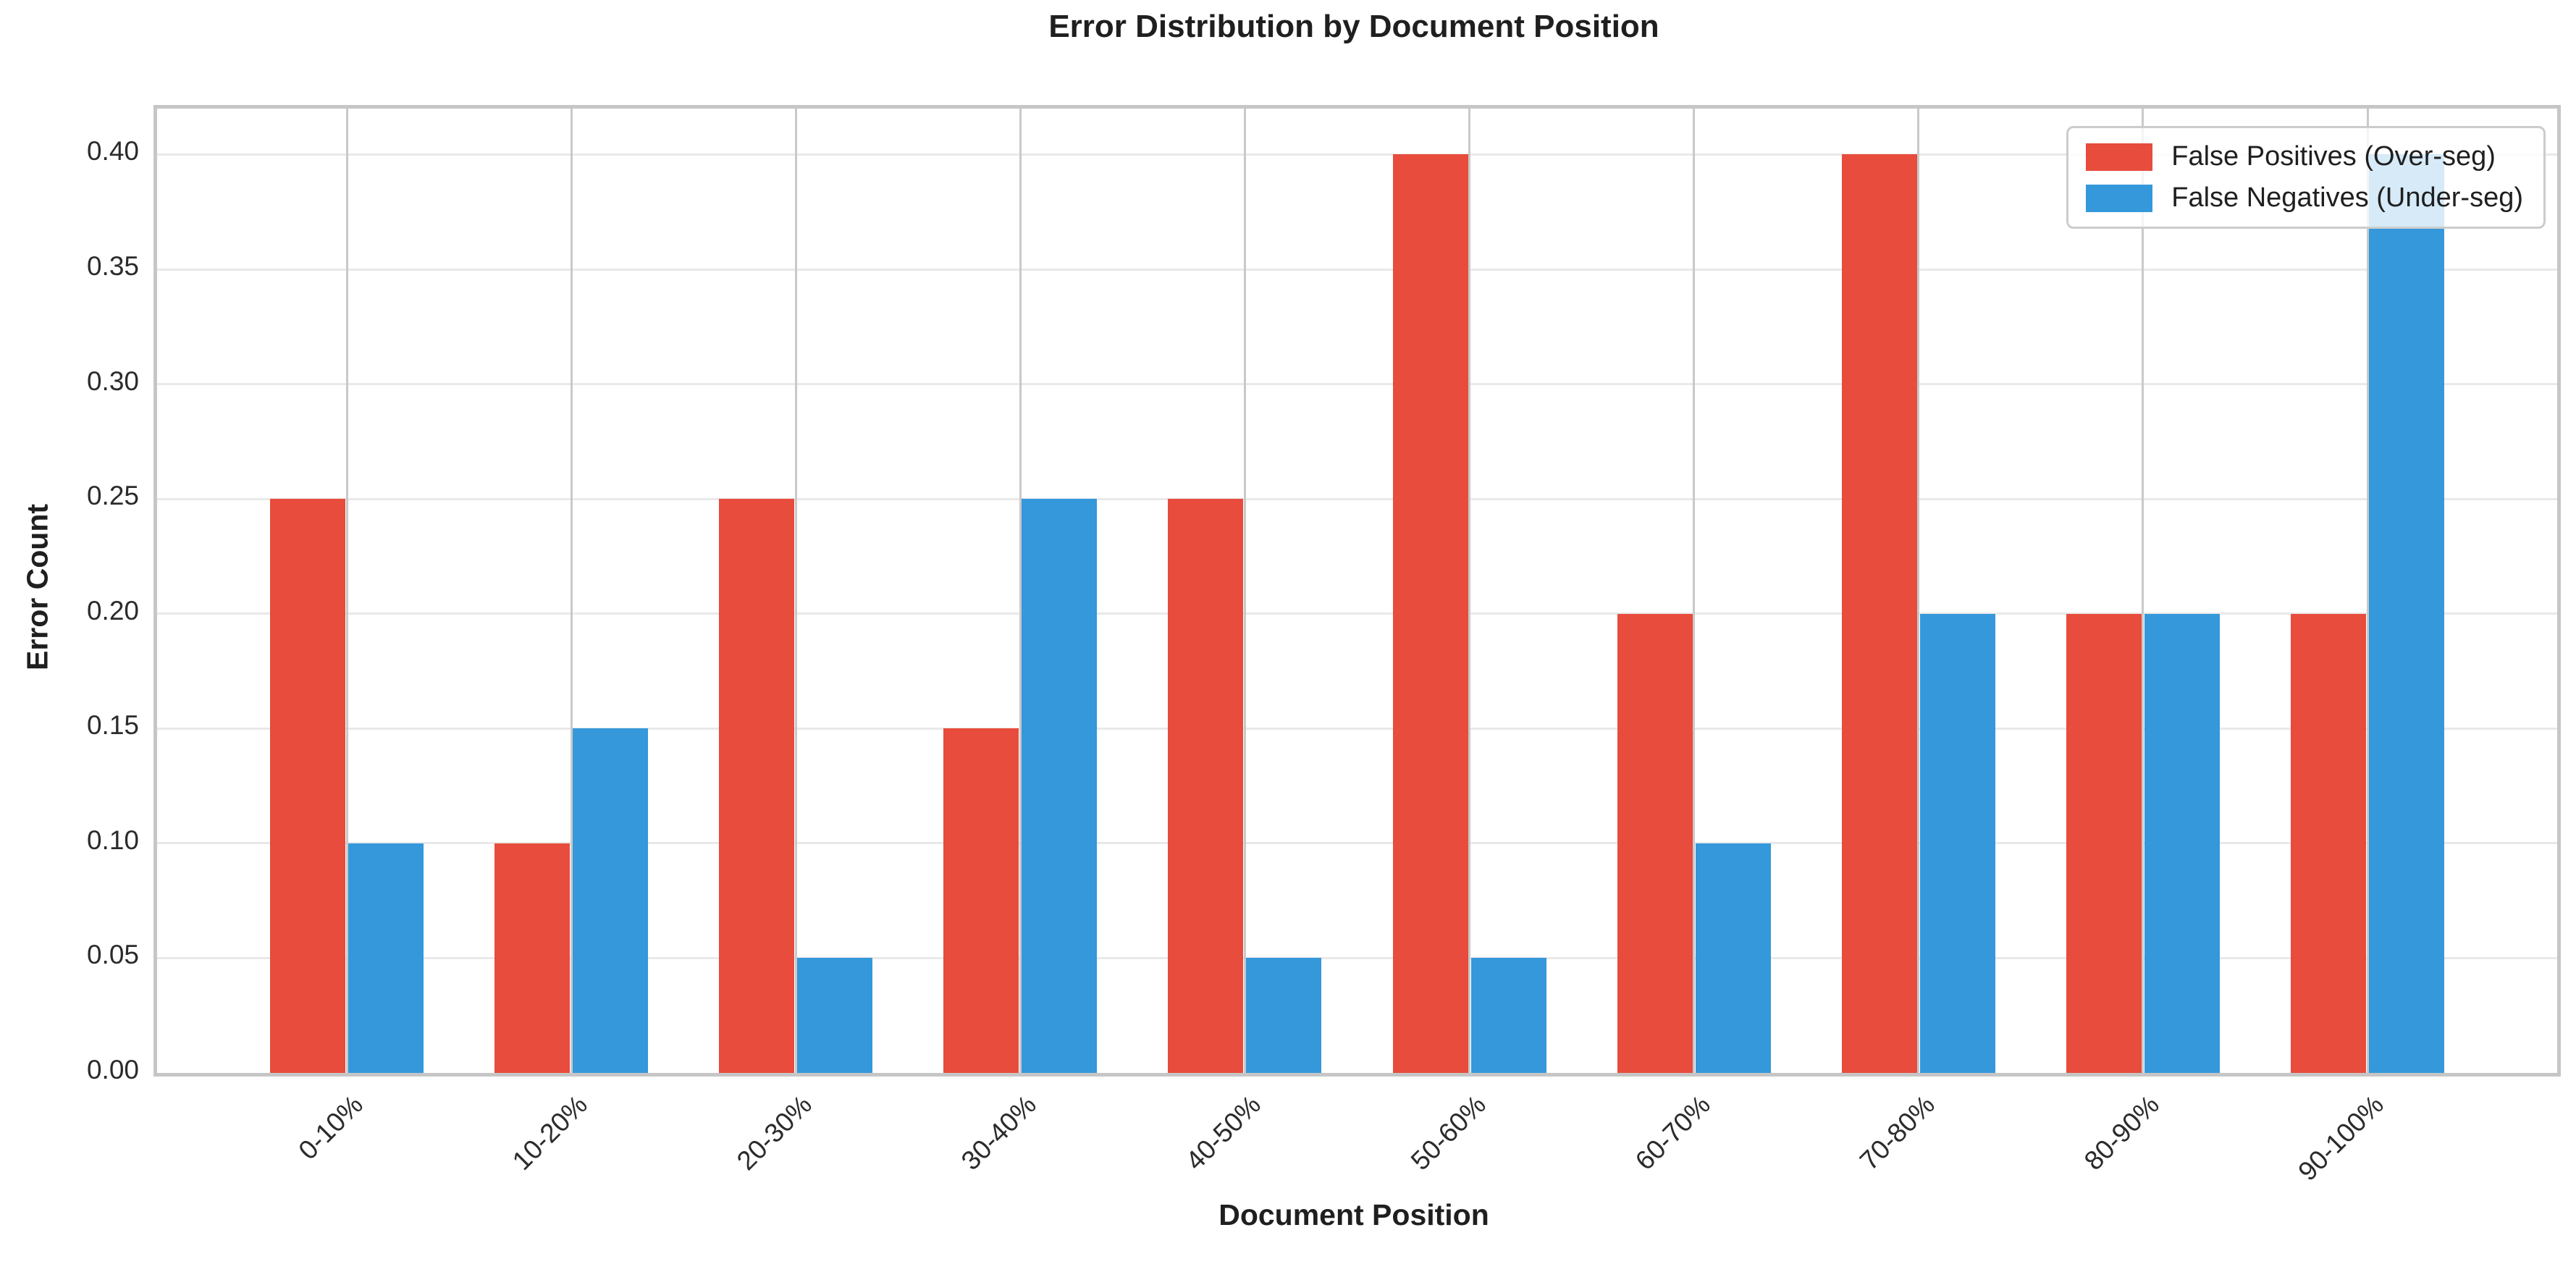 This screenshot has height=1272, width=2576. I want to click on y-axis-label: Error Count, so click(37, 587).